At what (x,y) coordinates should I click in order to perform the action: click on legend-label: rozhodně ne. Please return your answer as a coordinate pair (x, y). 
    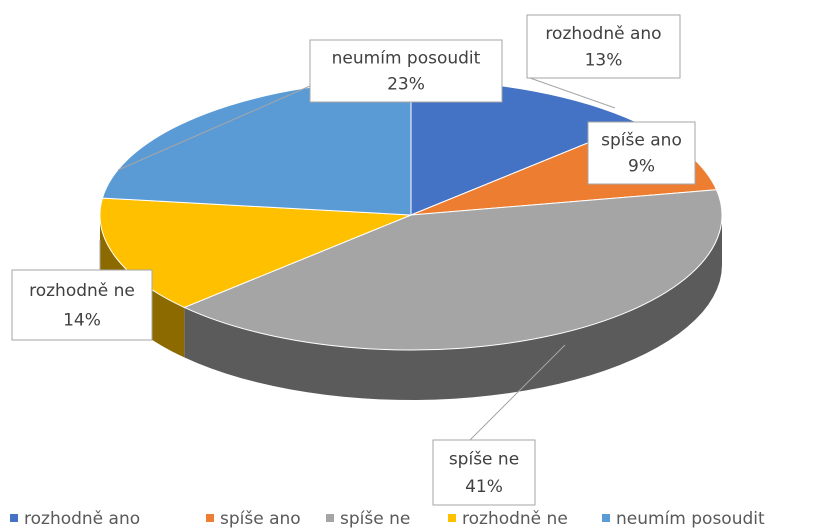
    Looking at the image, I should click on (515, 519).